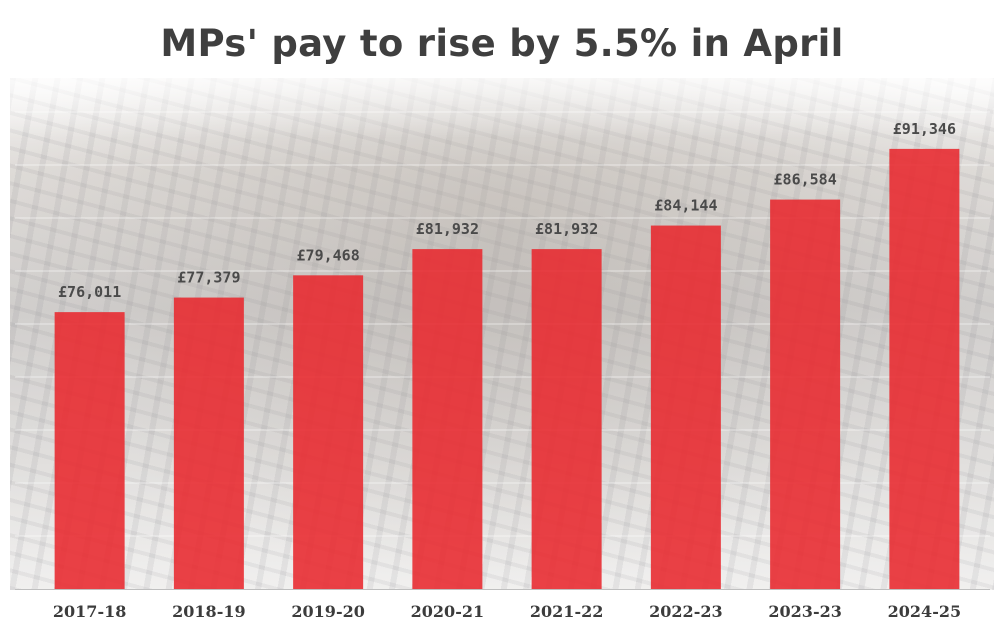 The width and height of the screenshot is (1004, 632). Describe the element at coordinates (685, 611) in the screenshot. I see `x-tick-label: 2022-23` at that location.